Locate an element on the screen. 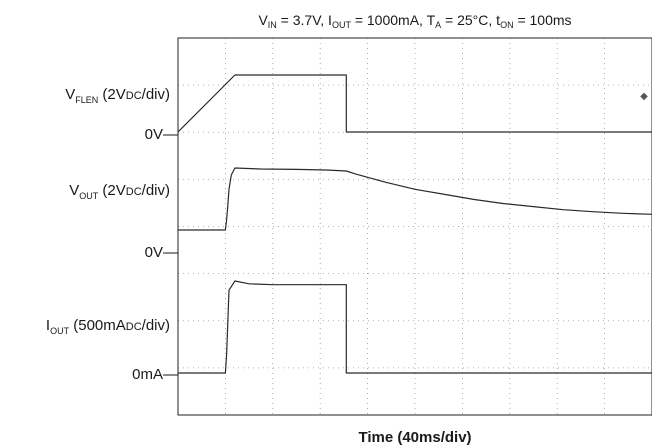  channel-label-vflen: VFLEN (2VDC/div) is located at coordinates (117, 95).